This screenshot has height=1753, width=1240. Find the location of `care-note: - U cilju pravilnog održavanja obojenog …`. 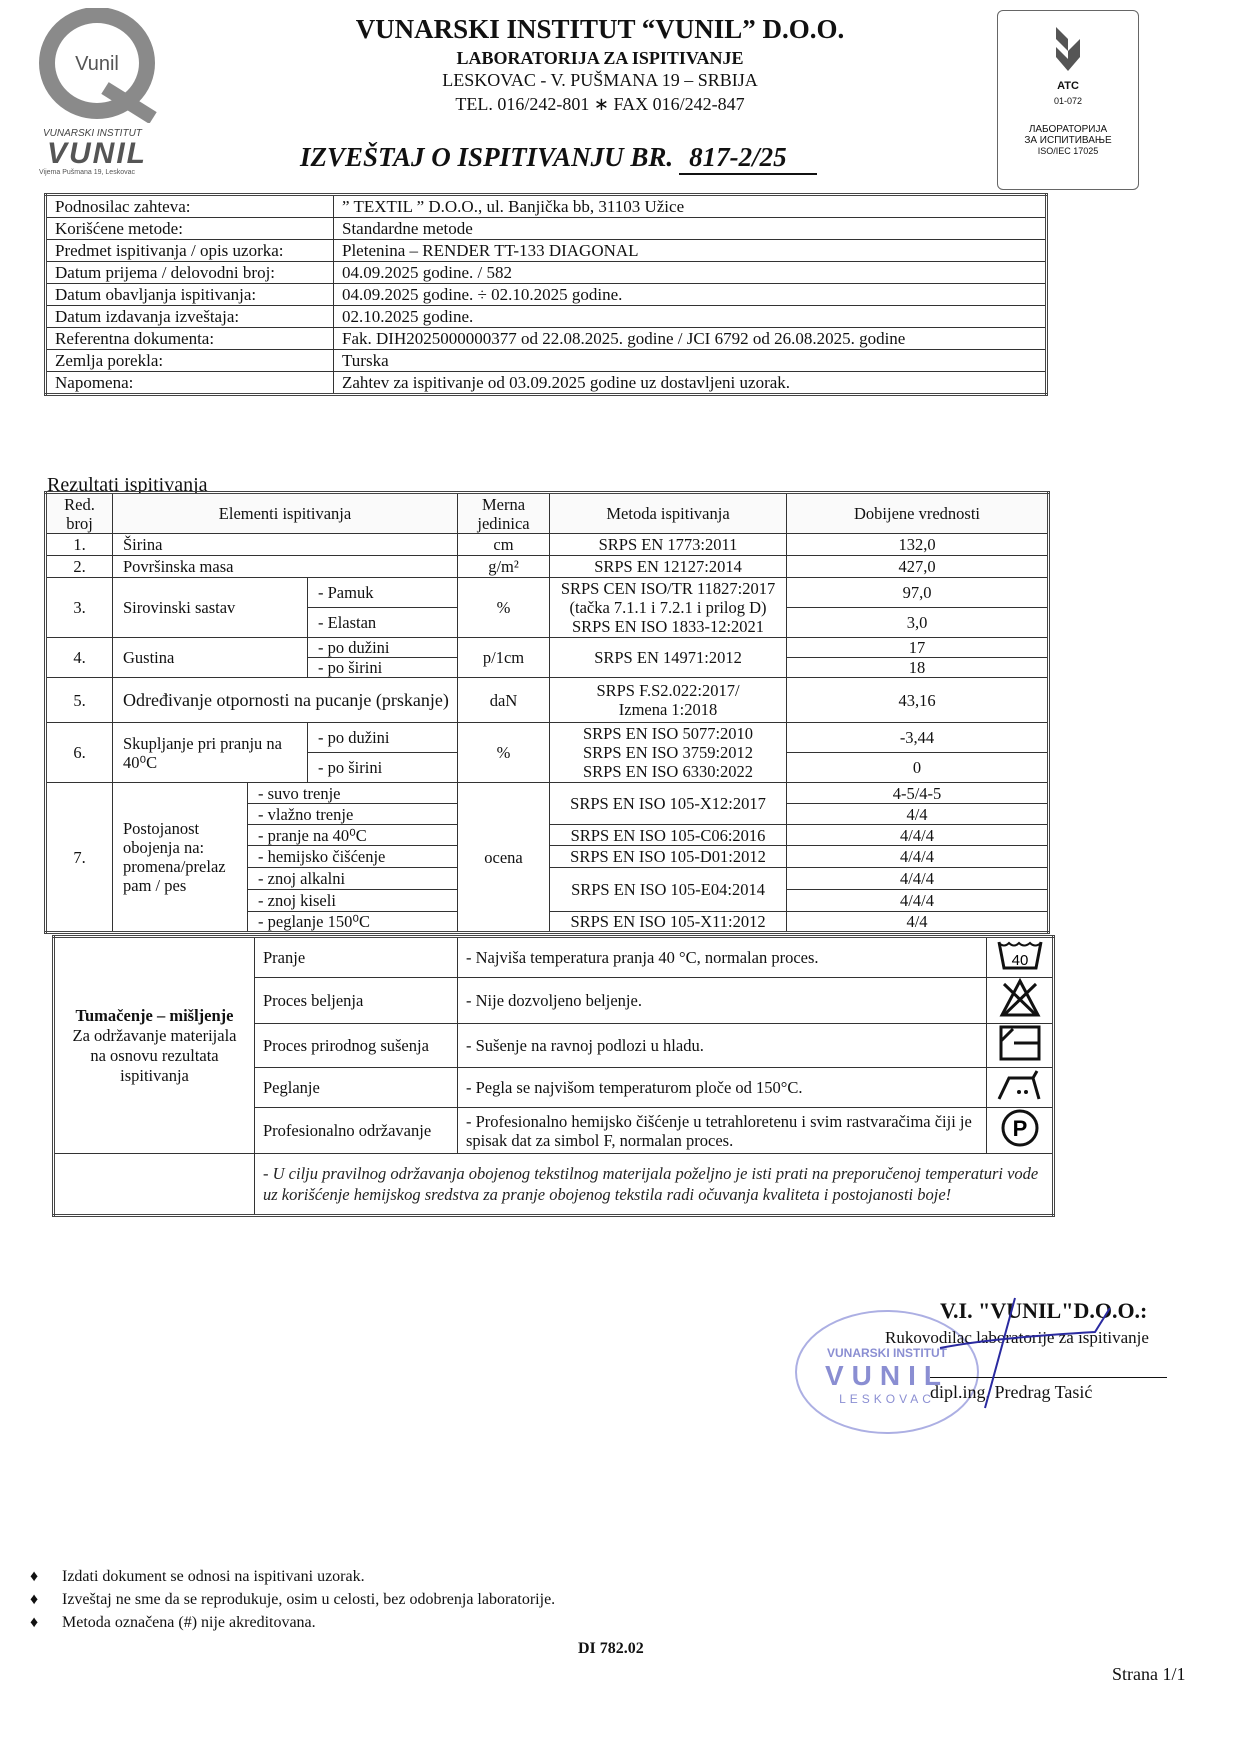

care-note: - U cilju pravilnog održavanja obojenog … is located at coordinates (654, 1184).